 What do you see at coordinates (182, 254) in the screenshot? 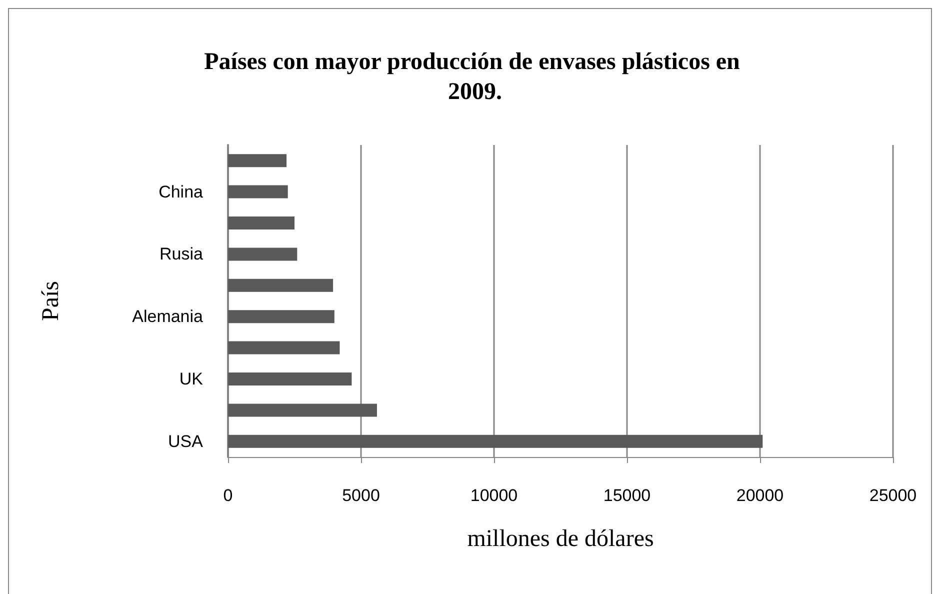
I see `y-tick-label: Rusia` at bounding box center [182, 254].